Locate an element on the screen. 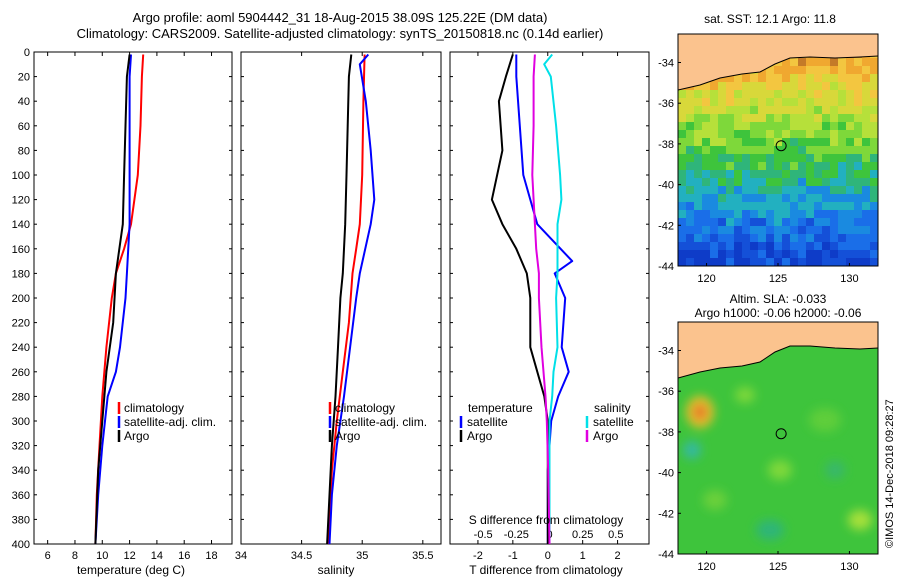 This screenshot has width=900, height=580. series-s-argo is located at coordinates (541, 299).